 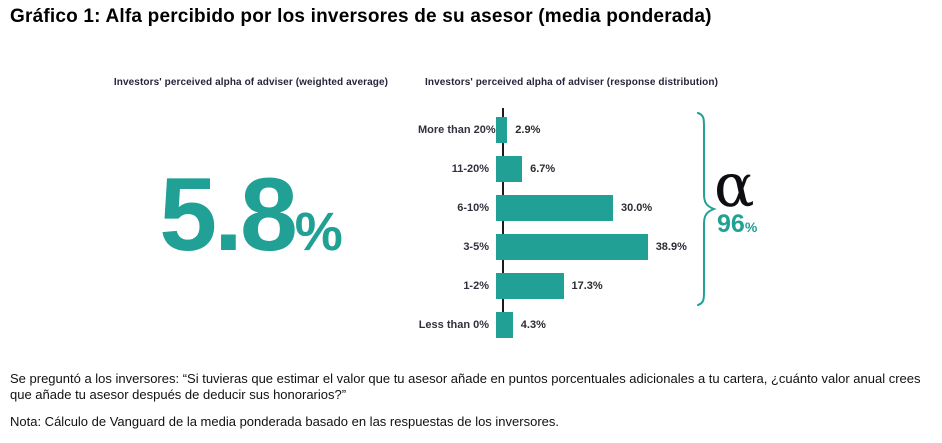 I want to click on alpha-symbol: α, so click(x=734, y=186).